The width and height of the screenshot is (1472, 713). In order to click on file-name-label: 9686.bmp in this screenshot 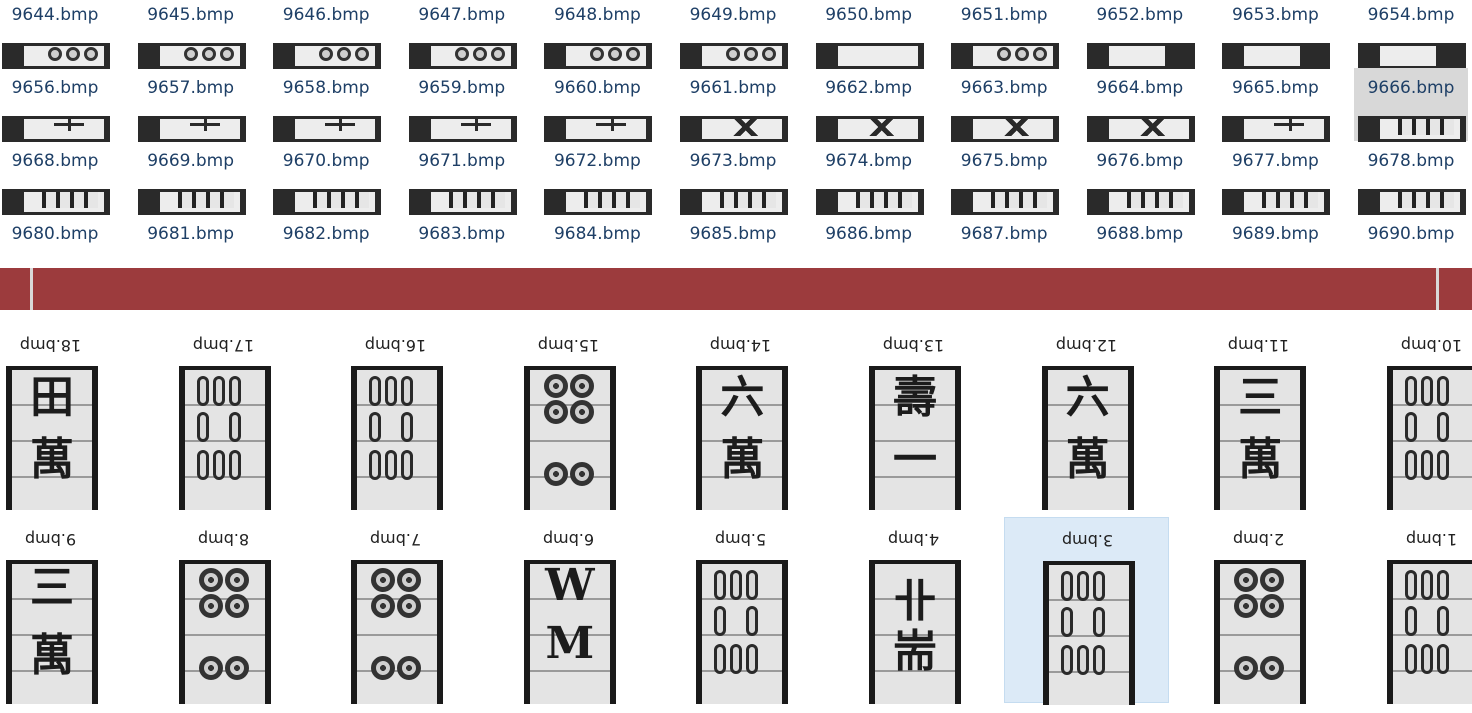, I will do `click(868, 234)`.